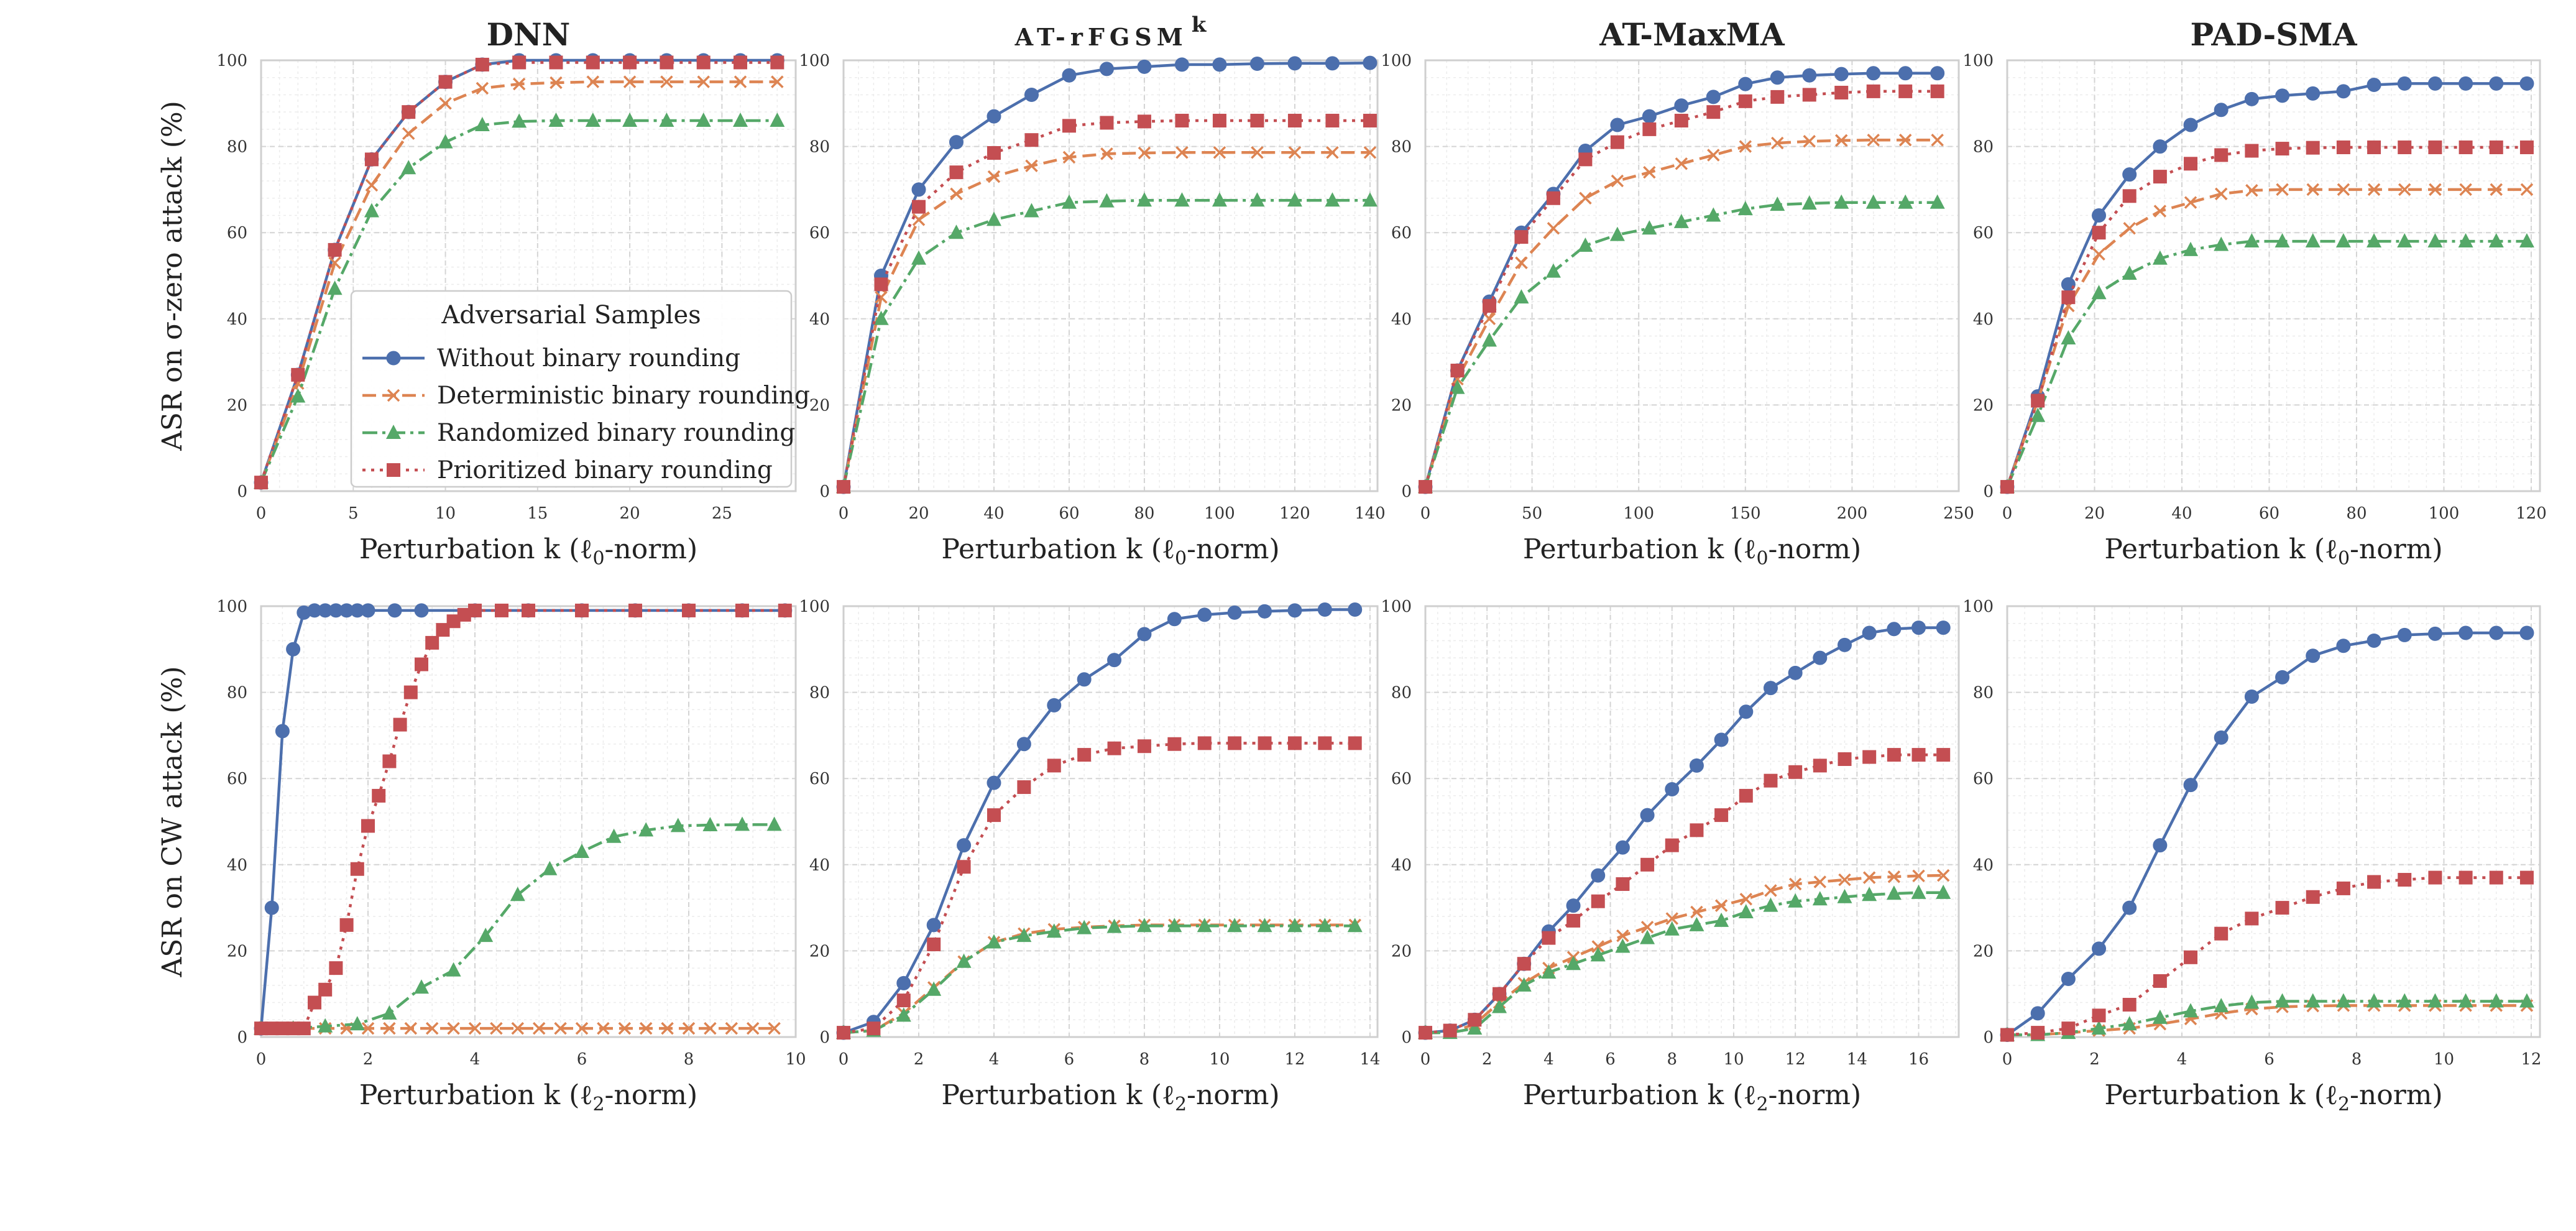  I want to click on series-line-deterministic, so click(1684, 954).